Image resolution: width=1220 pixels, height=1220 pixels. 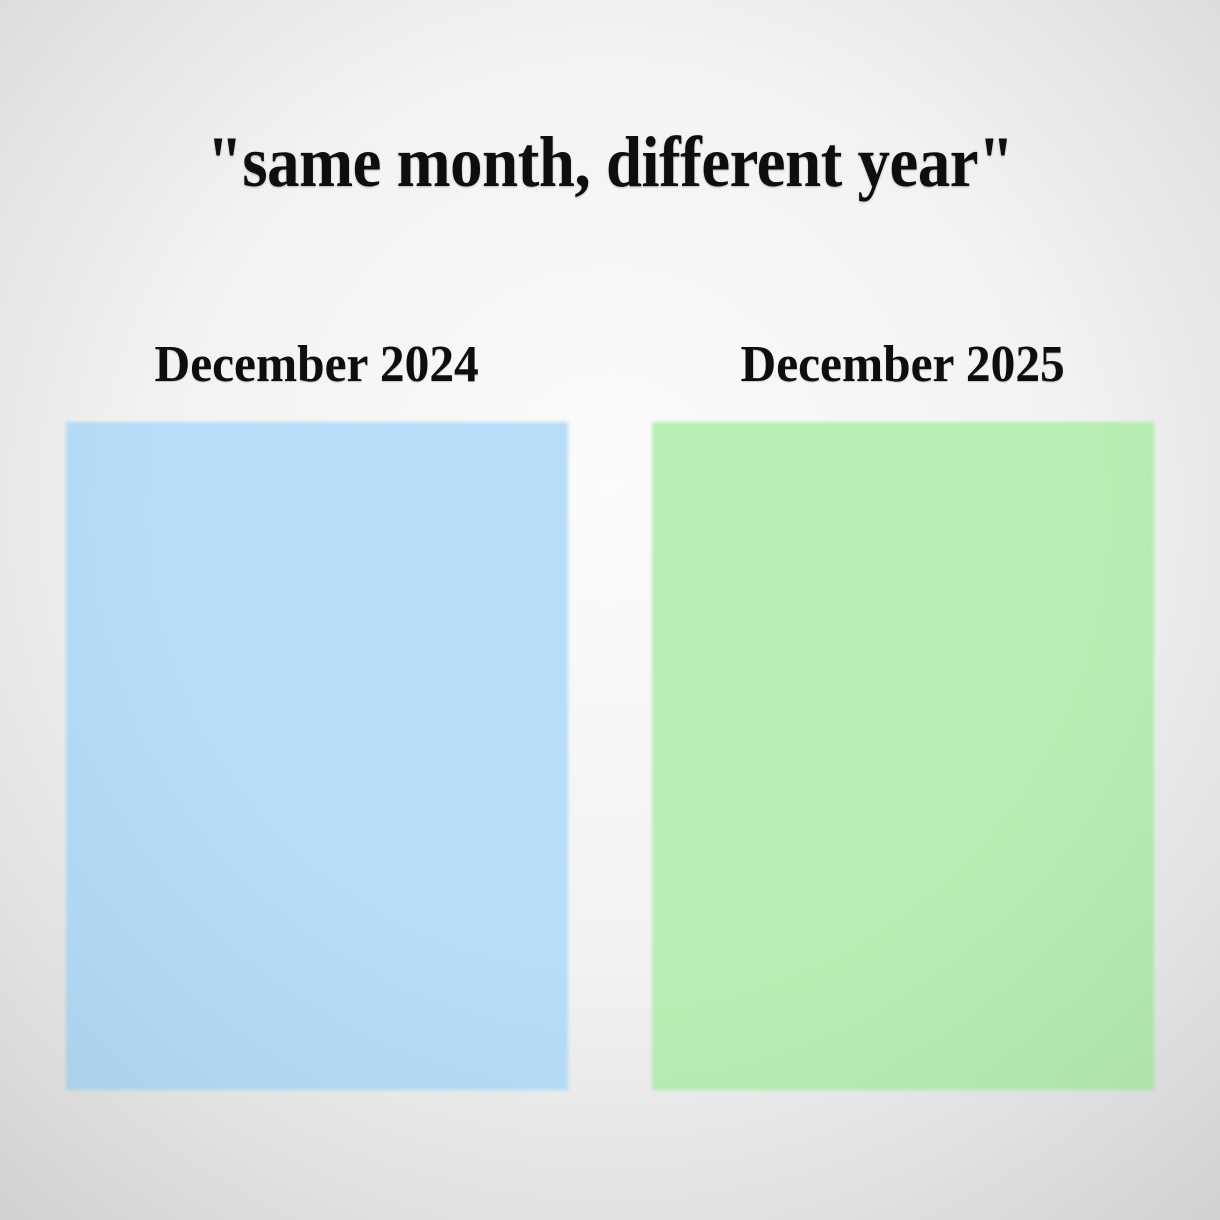 I want to click on label-december-2025-text: December 2025, so click(x=903, y=364).